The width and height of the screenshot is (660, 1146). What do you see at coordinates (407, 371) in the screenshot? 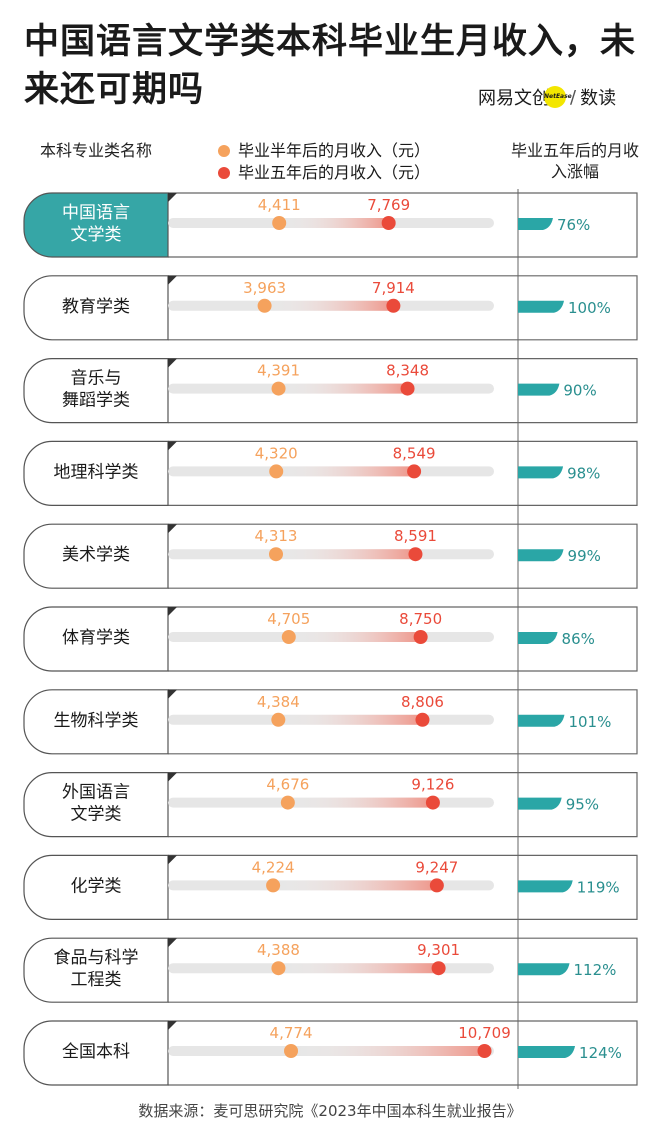
I see `five-year-label: 8,348` at bounding box center [407, 371].